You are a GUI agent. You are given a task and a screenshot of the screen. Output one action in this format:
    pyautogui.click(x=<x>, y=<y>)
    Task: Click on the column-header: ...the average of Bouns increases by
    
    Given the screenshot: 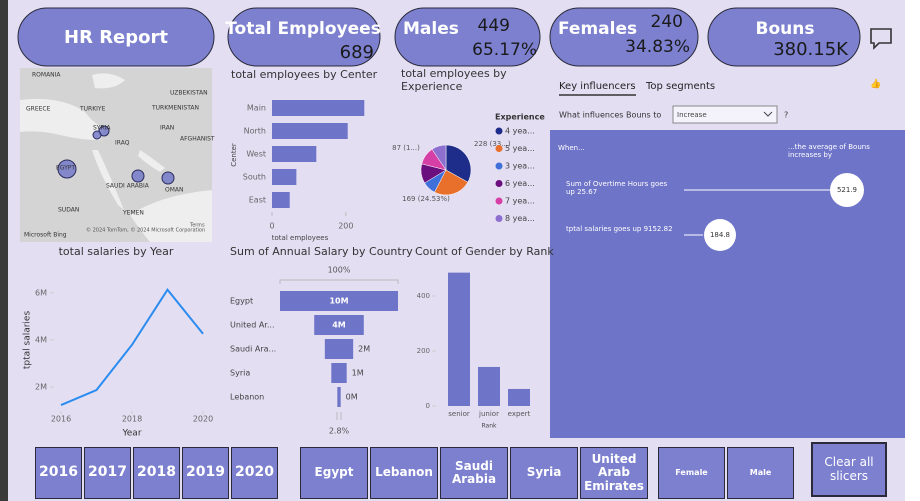 What is the action you would take?
    pyautogui.click(x=829, y=151)
    